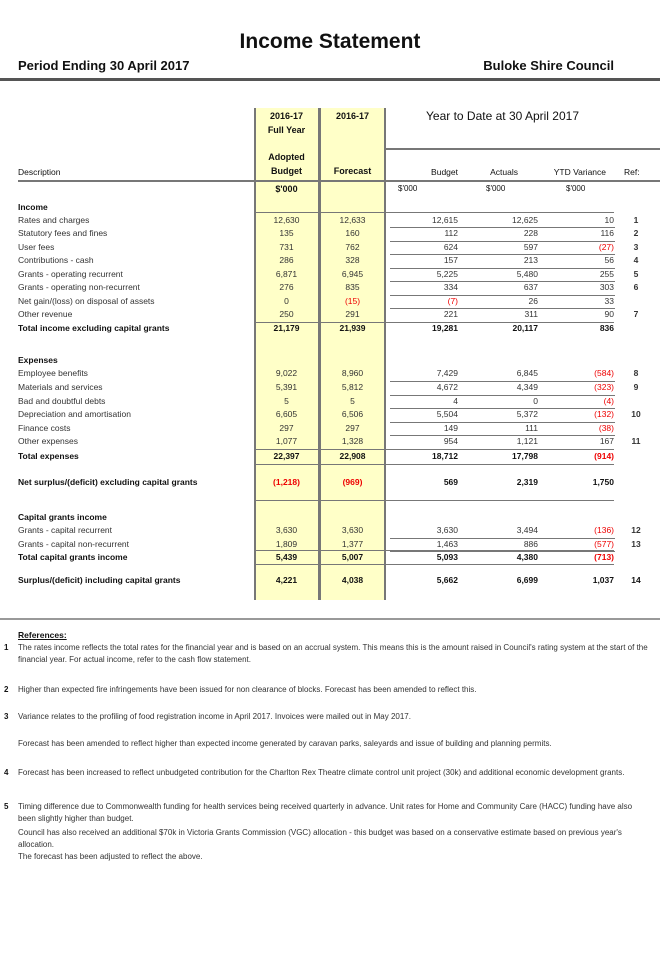  I want to click on adopted-unit: $'000, so click(286, 189).